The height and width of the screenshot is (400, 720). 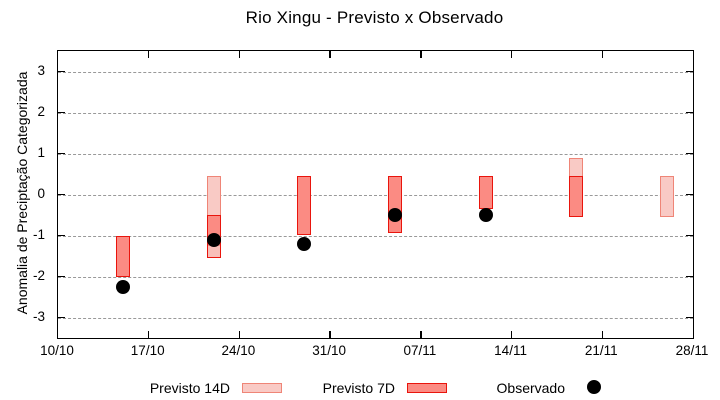 What do you see at coordinates (692, 350) in the screenshot?
I see `x-tick-label: 28/11` at bounding box center [692, 350].